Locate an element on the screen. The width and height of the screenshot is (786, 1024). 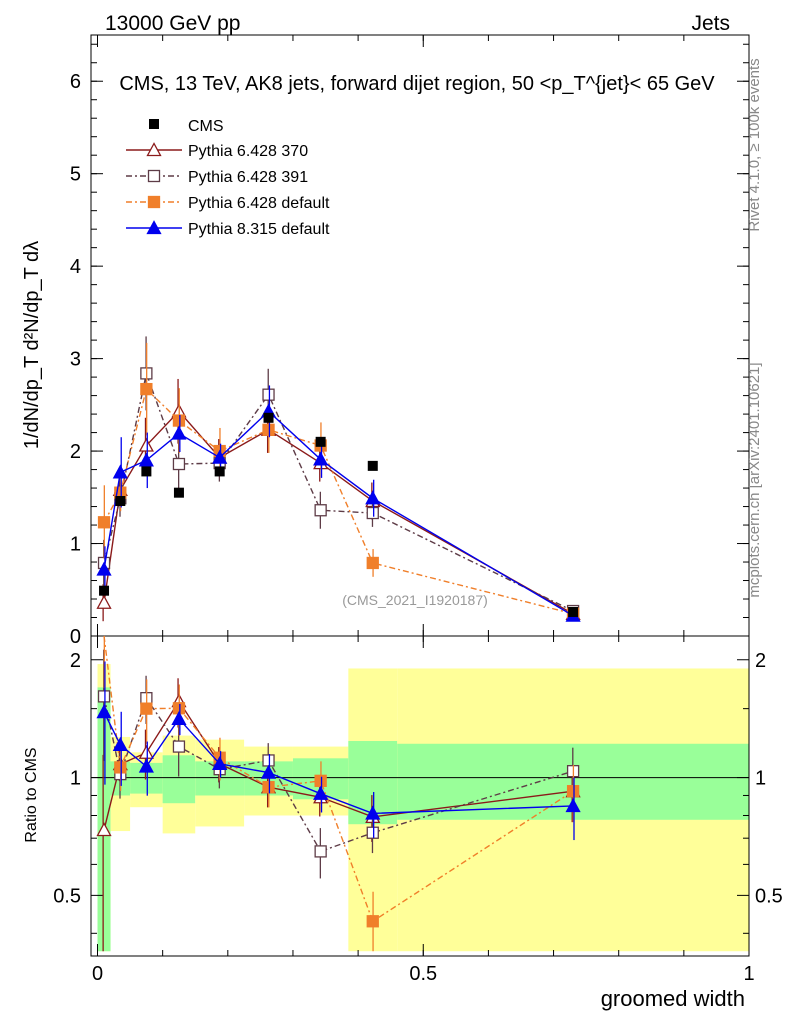
y-tick-label: 3 is located at coordinates (75, 360).